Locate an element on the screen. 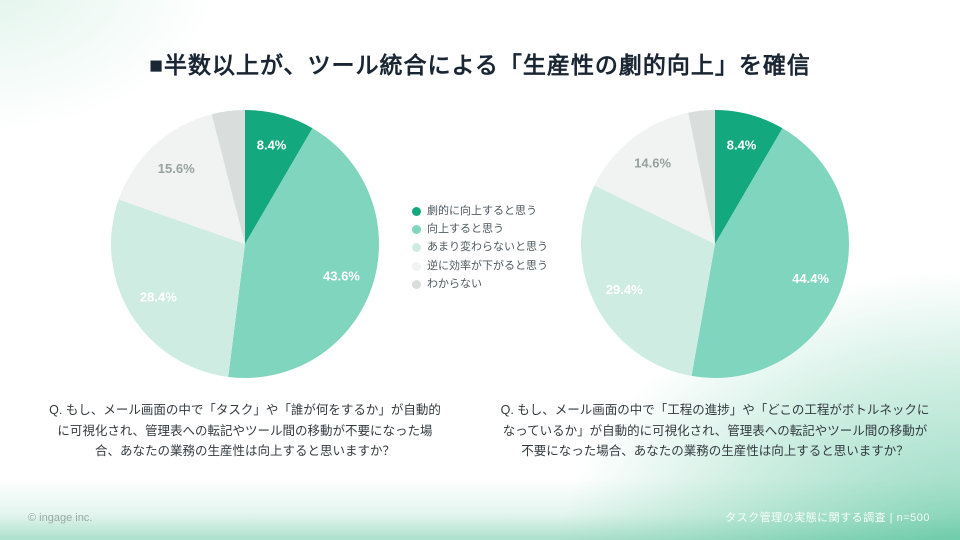 The image size is (960, 540). pie-chart-right: 8.4% 44.4% 29.4% 14.6% is located at coordinates (715, 244).